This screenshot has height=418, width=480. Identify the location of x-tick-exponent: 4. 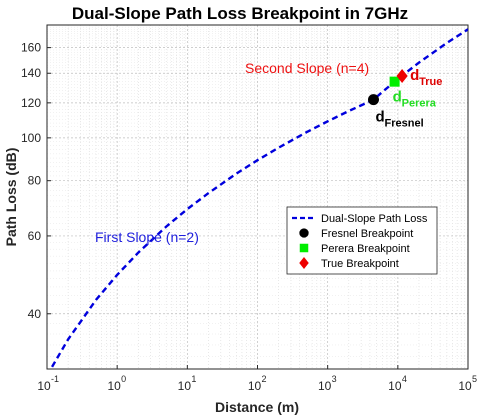
(404, 379).